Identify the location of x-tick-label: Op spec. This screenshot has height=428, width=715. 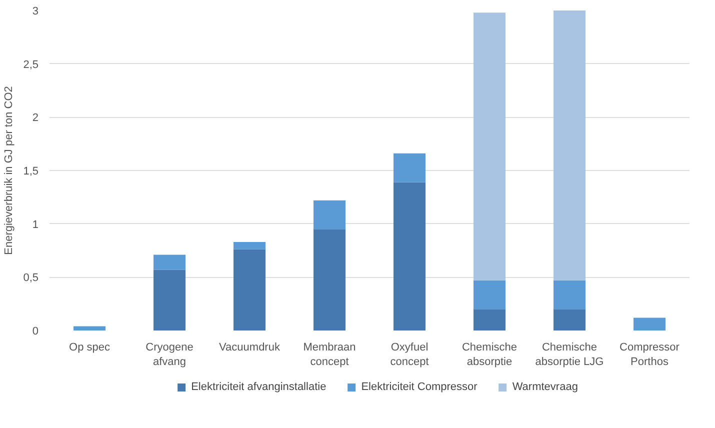
(89, 348).